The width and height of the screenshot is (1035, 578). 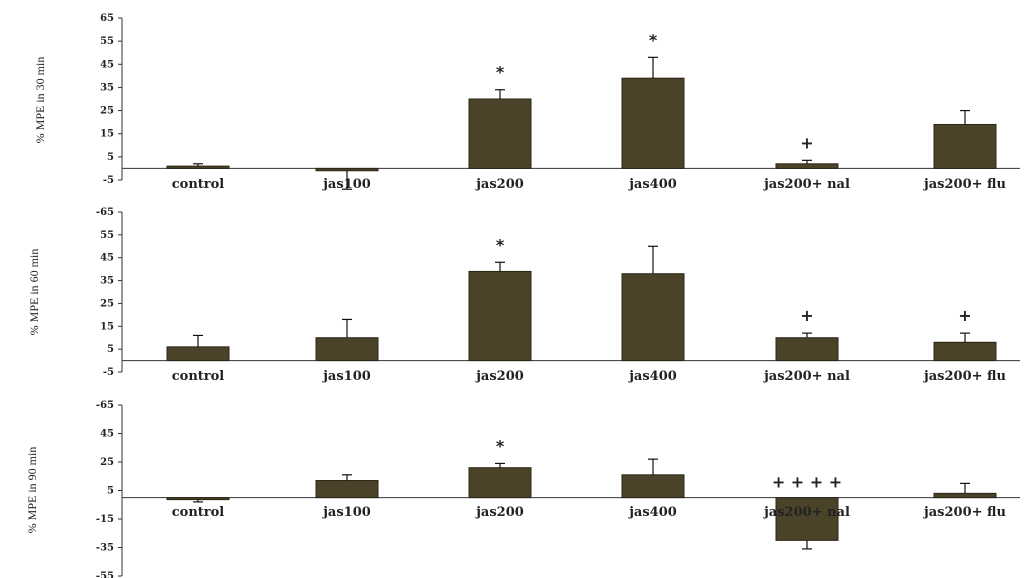 I want to click on y-tick-label: -15, so click(x=105, y=519).